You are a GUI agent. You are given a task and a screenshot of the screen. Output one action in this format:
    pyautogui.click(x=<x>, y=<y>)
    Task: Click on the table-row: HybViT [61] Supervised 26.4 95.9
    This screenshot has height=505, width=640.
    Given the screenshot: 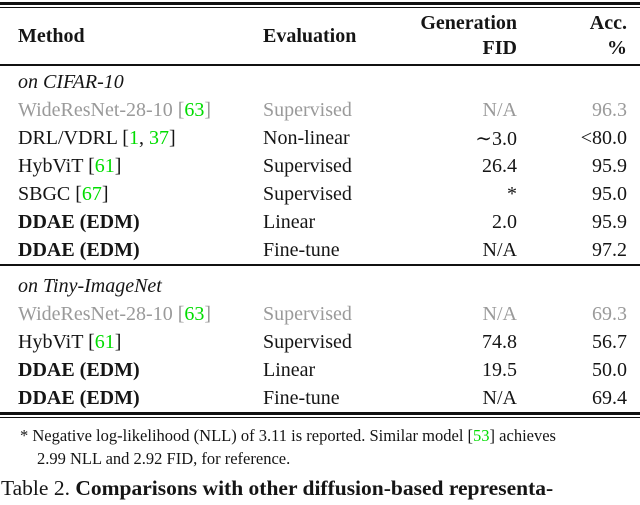 What is the action you would take?
    pyautogui.click(x=320, y=166)
    